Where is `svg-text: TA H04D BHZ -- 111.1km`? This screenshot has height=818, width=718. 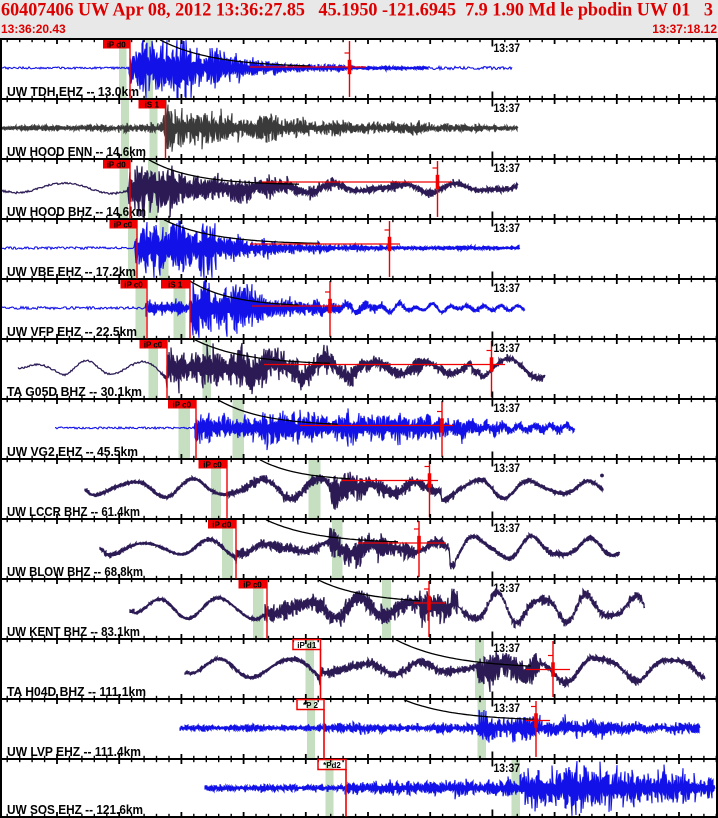
svg-text: TA H04D BHZ -- 111.1km is located at coordinates (76, 691).